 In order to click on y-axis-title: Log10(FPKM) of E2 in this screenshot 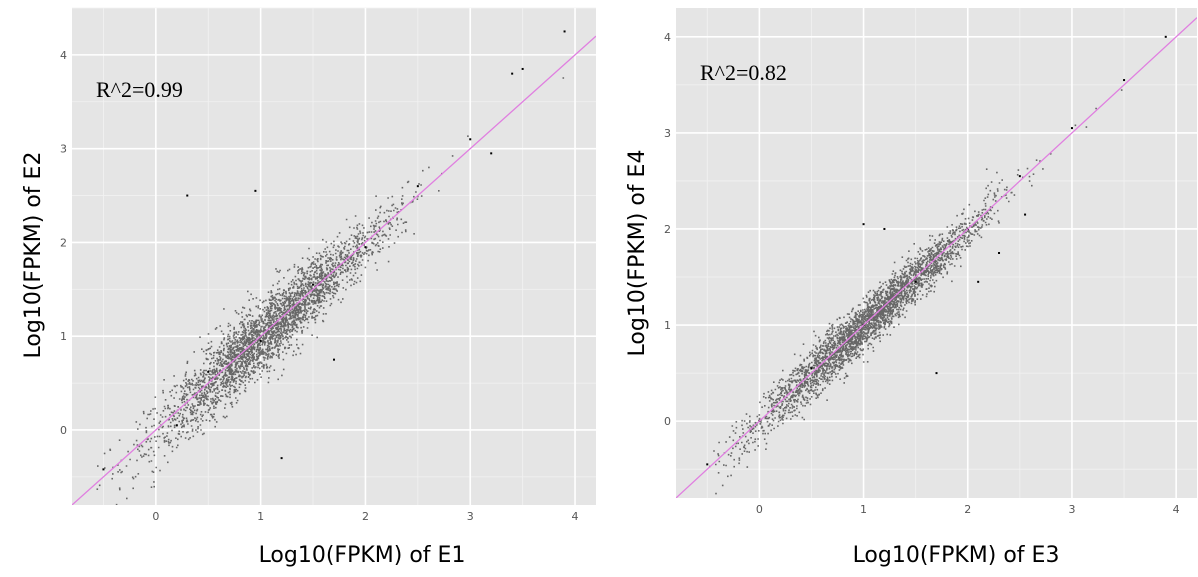, I will do `click(33, 255)`.